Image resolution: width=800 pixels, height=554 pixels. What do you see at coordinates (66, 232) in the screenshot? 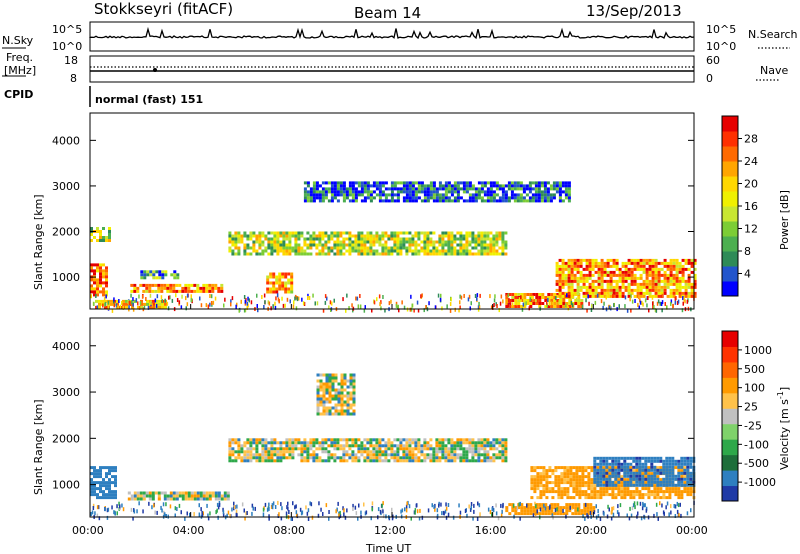
I see `y-tick-label: 2000` at bounding box center [66, 232].